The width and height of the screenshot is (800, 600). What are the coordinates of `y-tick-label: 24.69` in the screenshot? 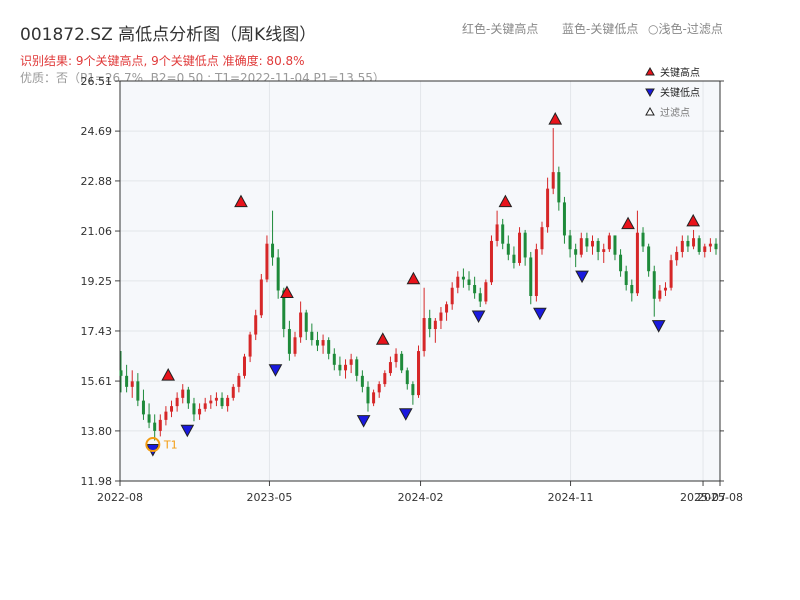 It's located at (97, 131).